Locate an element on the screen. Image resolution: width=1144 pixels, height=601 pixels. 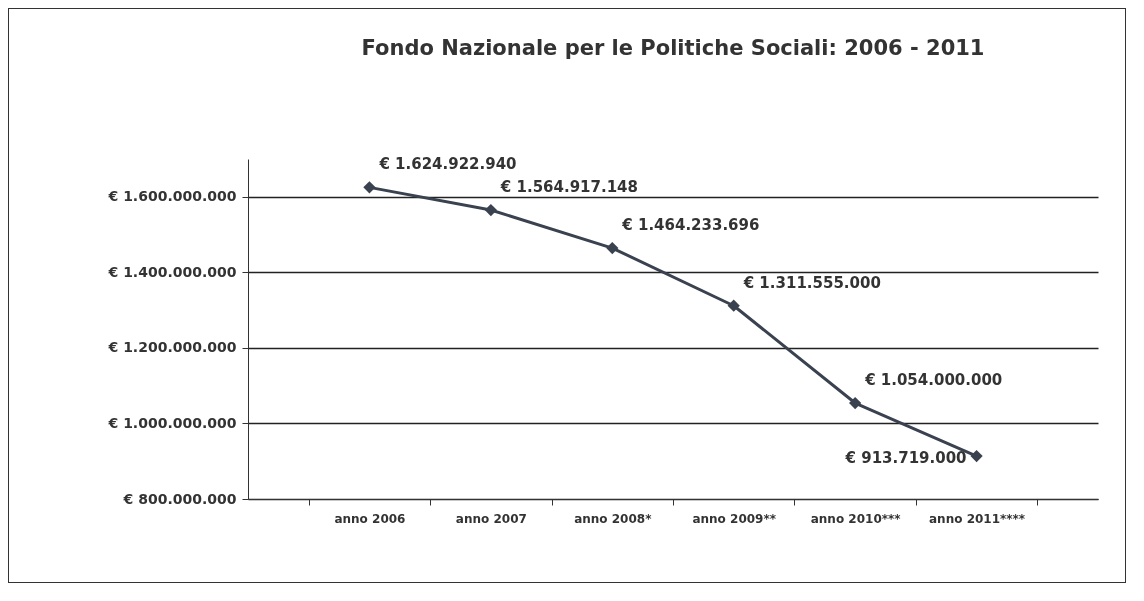
text: € 1.311.555.000 is located at coordinates (812, 282).